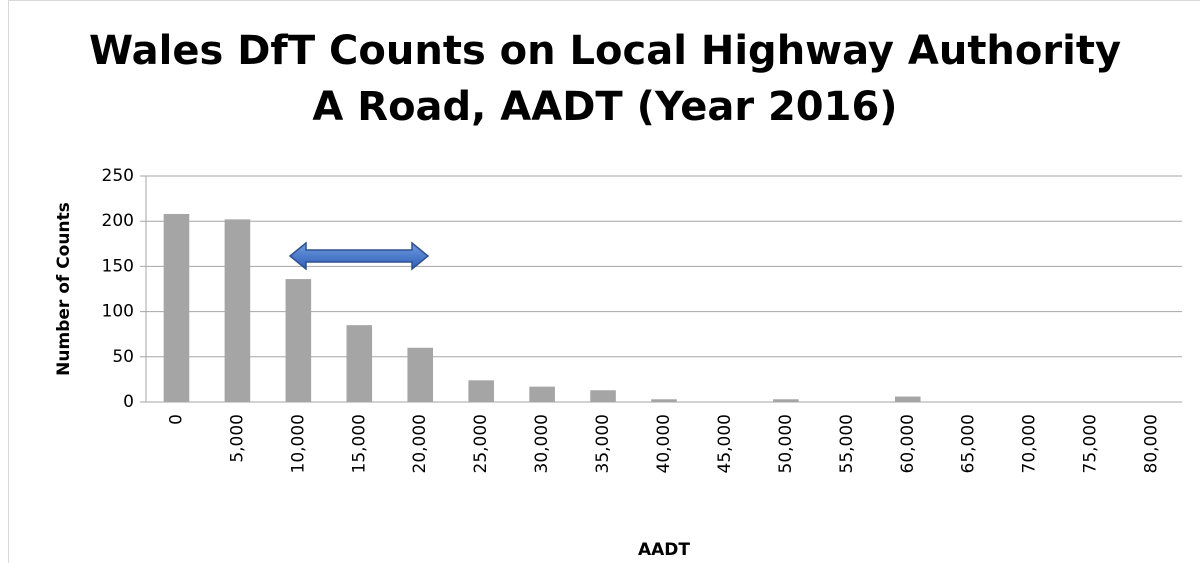 Image resolution: width=1200 pixels, height=563 pixels. Describe the element at coordinates (118, 266) in the screenshot. I see `y-tick-label: 150` at that location.